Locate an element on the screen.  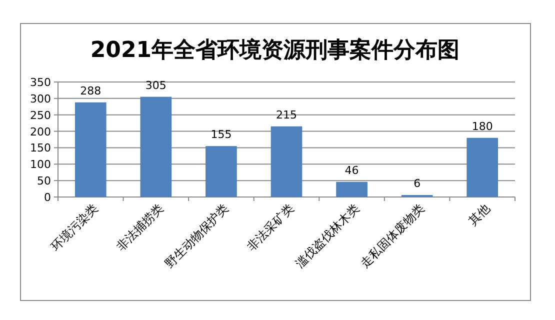
x-tick-label: 非法捕捞类 is located at coordinates (140, 227).